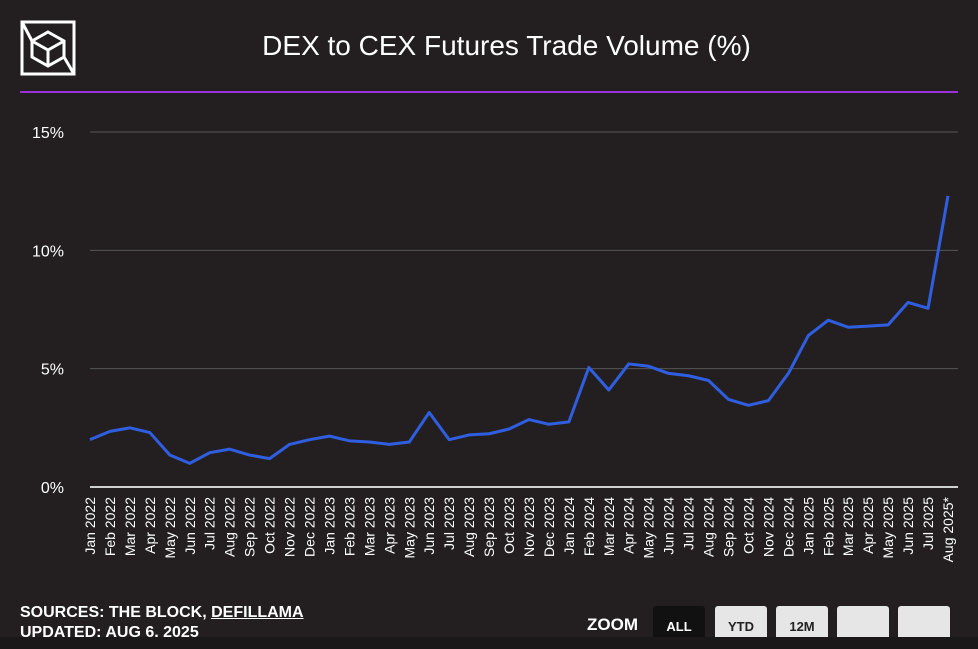 Image resolution: width=978 pixels, height=649 pixels. What do you see at coordinates (529, 527) in the screenshot?
I see `x-tick-label: Nov 2023` at bounding box center [529, 527].